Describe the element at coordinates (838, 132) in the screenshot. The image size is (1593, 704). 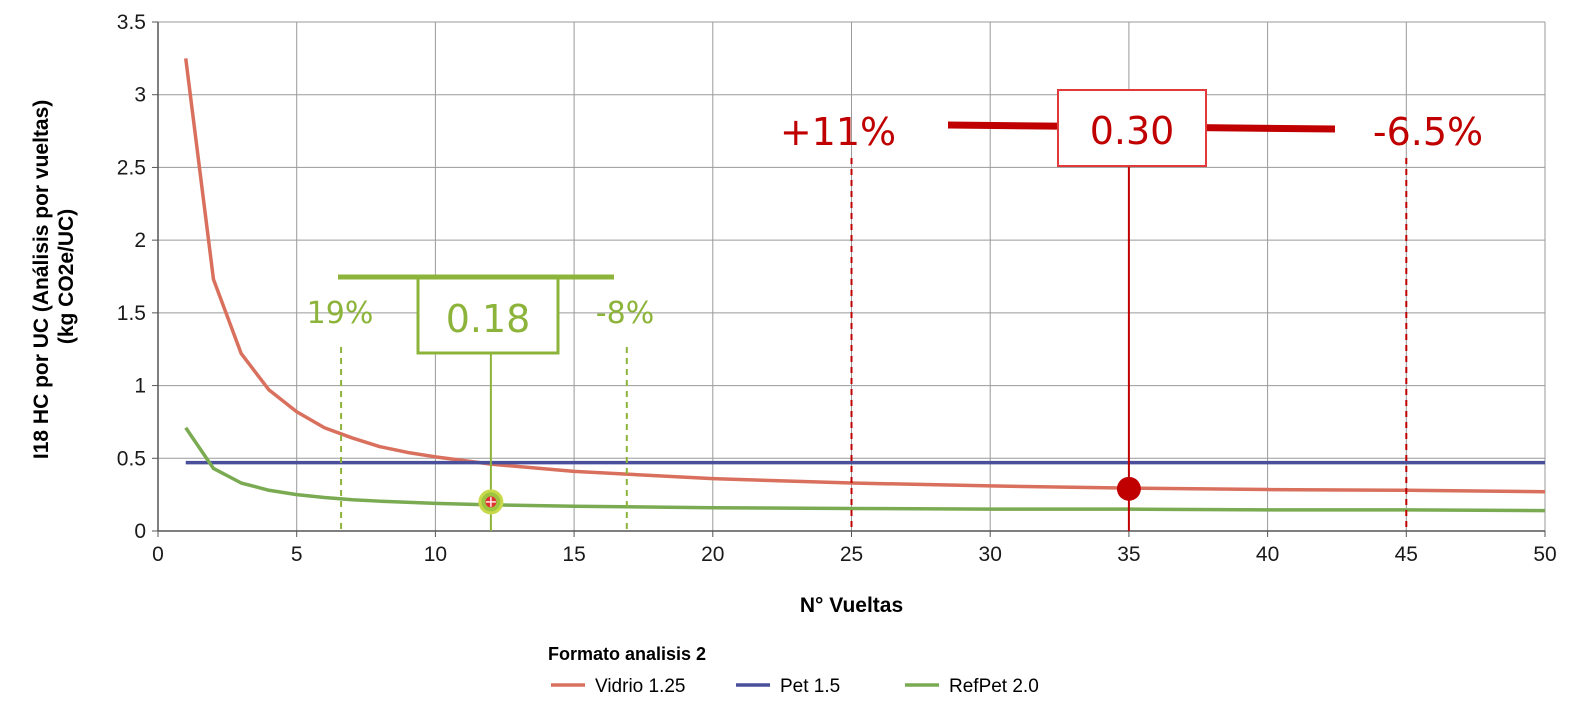
I see `red-left-label: +11%` at that location.